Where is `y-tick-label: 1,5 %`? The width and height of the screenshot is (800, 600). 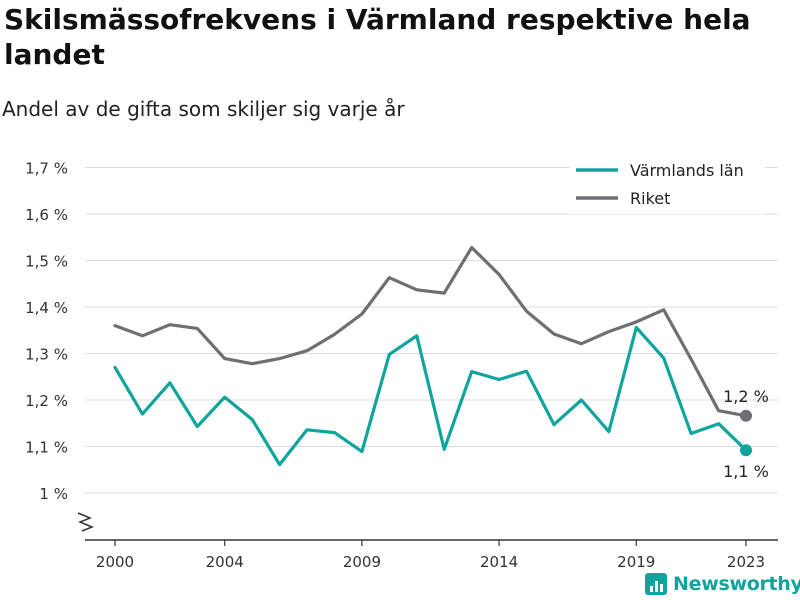
y-tick-label: 1,5 % is located at coordinates (46, 262).